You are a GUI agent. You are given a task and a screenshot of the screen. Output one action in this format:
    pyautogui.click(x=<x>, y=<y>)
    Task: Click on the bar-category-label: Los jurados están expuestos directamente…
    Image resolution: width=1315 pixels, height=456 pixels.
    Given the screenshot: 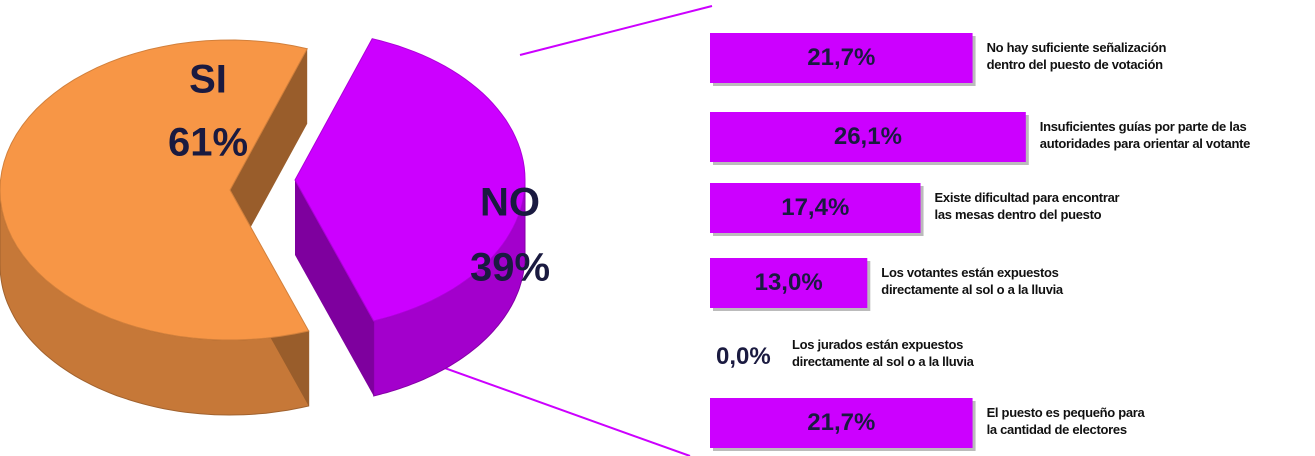 What is the action you would take?
    pyautogui.click(x=883, y=353)
    